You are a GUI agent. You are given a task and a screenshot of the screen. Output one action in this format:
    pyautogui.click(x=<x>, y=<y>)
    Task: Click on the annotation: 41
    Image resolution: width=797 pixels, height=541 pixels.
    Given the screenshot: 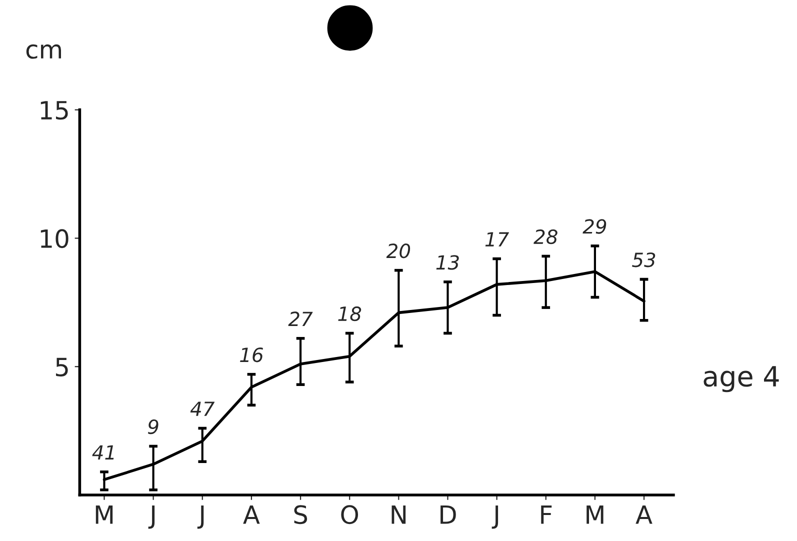 What is the action you would take?
    pyautogui.click(x=103, y=452)
    